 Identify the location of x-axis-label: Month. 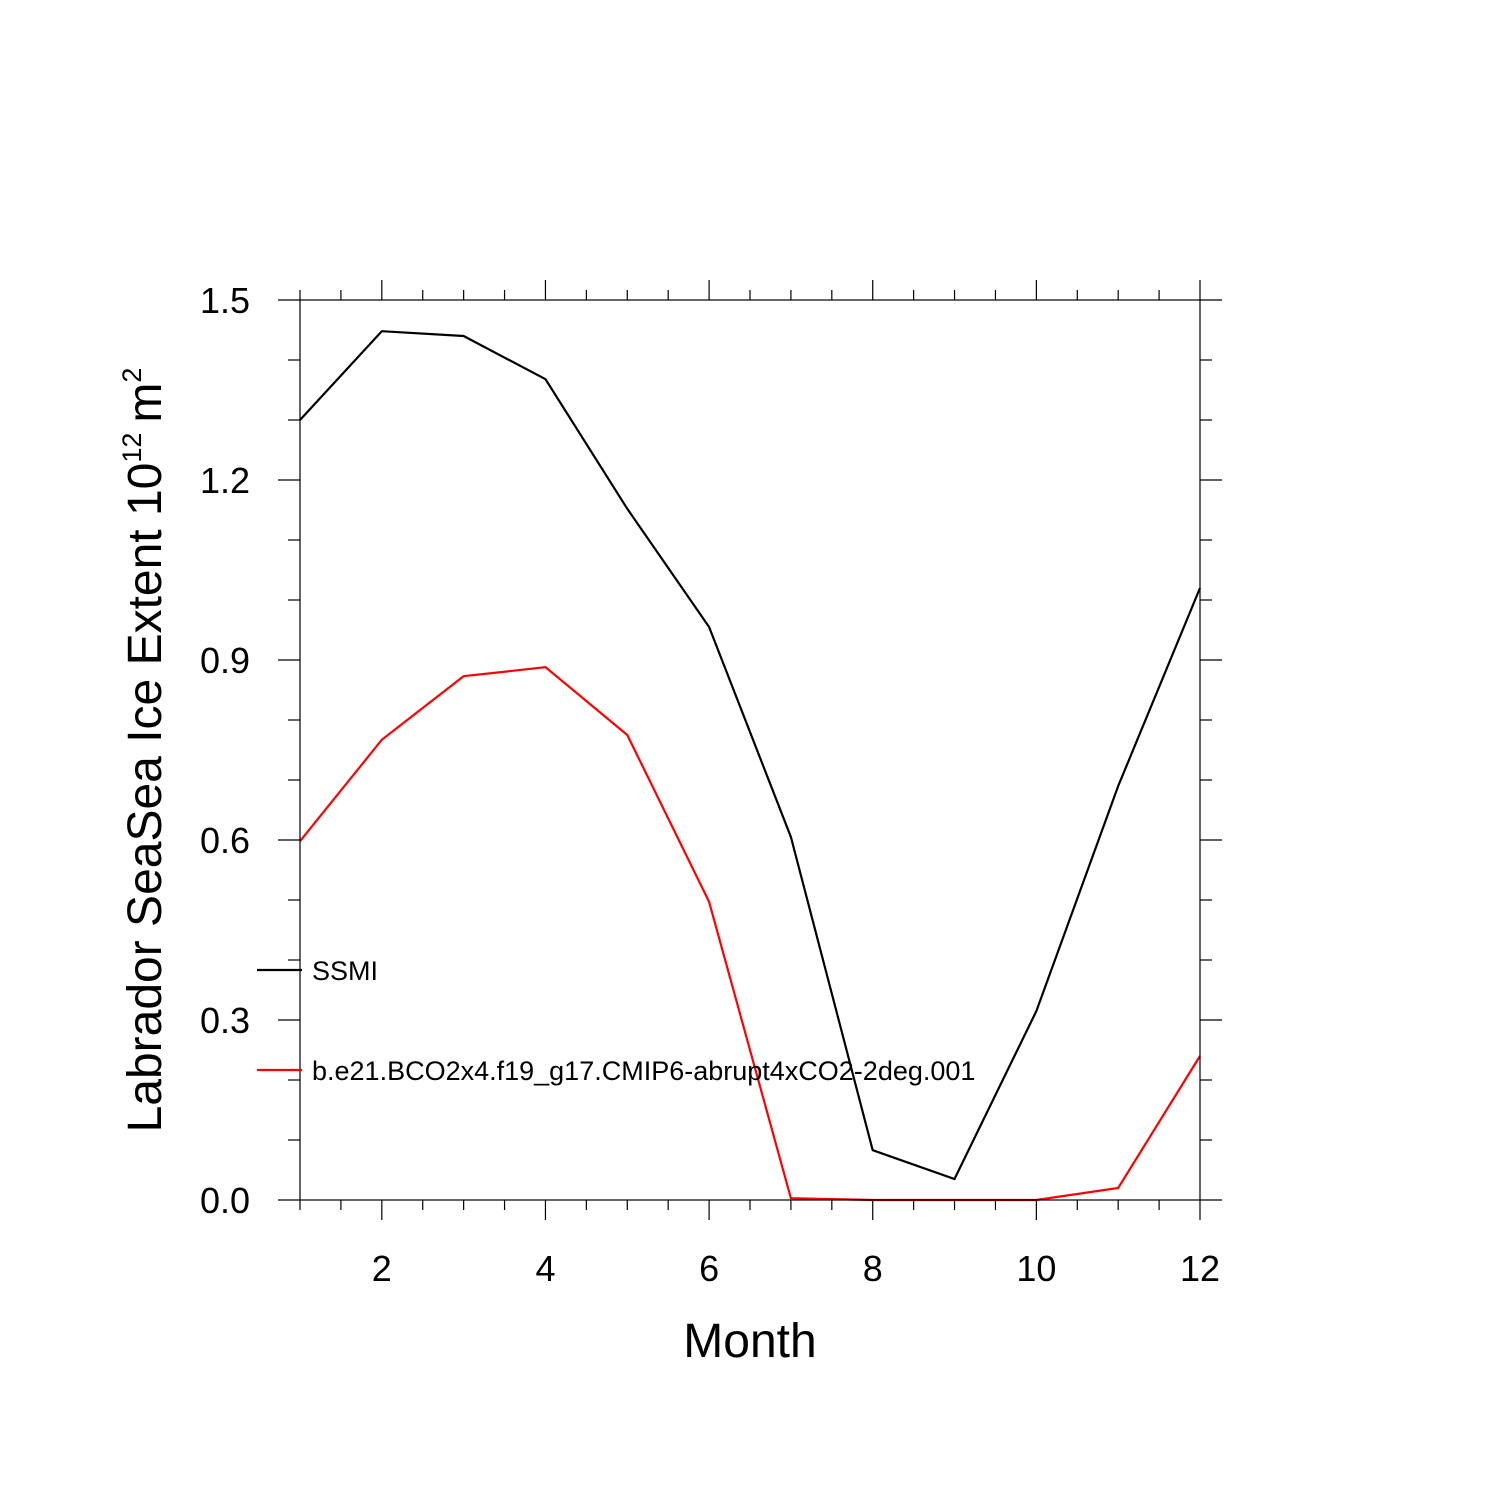
(749, 1341).